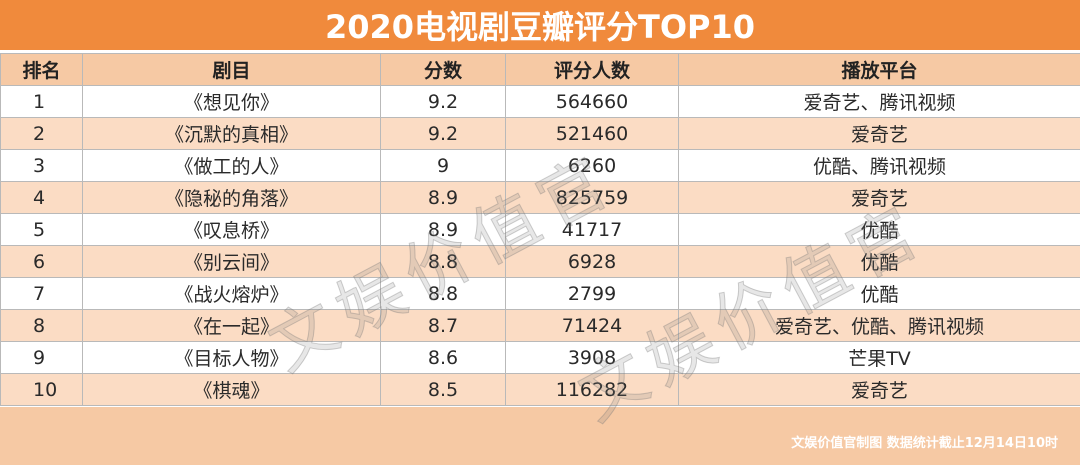 Image resolution: width=1080 pixels, height=465 pixels. I want to click on title-banner: 2020电视剧豆瓣评分TOP10, so click(540, 25).